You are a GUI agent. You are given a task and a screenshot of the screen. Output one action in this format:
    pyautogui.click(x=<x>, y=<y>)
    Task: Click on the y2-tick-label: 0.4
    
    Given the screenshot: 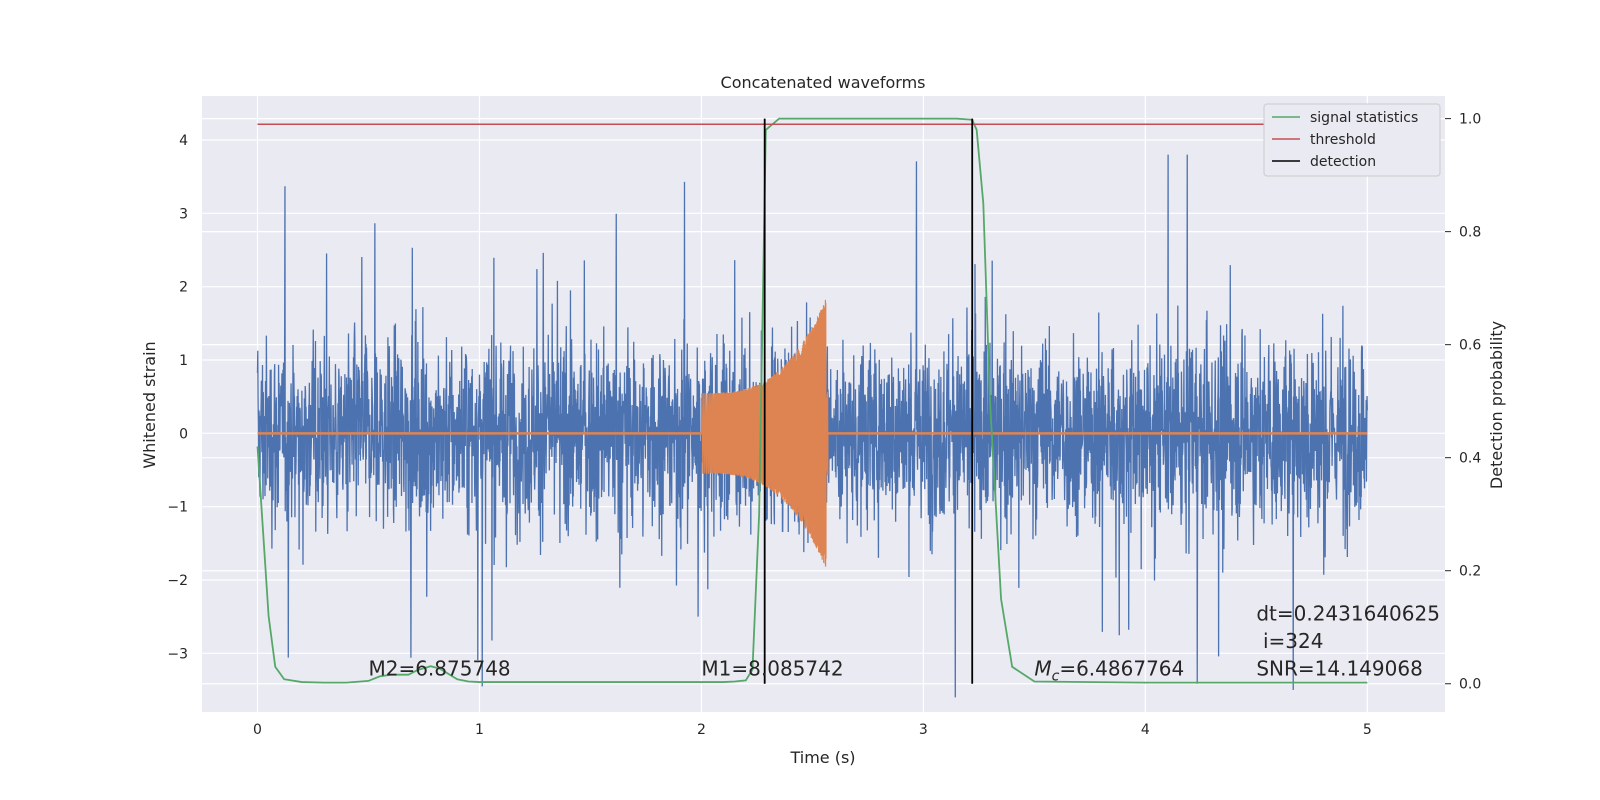 What is the action you would take?
    pyautogui.click(x=1470, y=459)
    